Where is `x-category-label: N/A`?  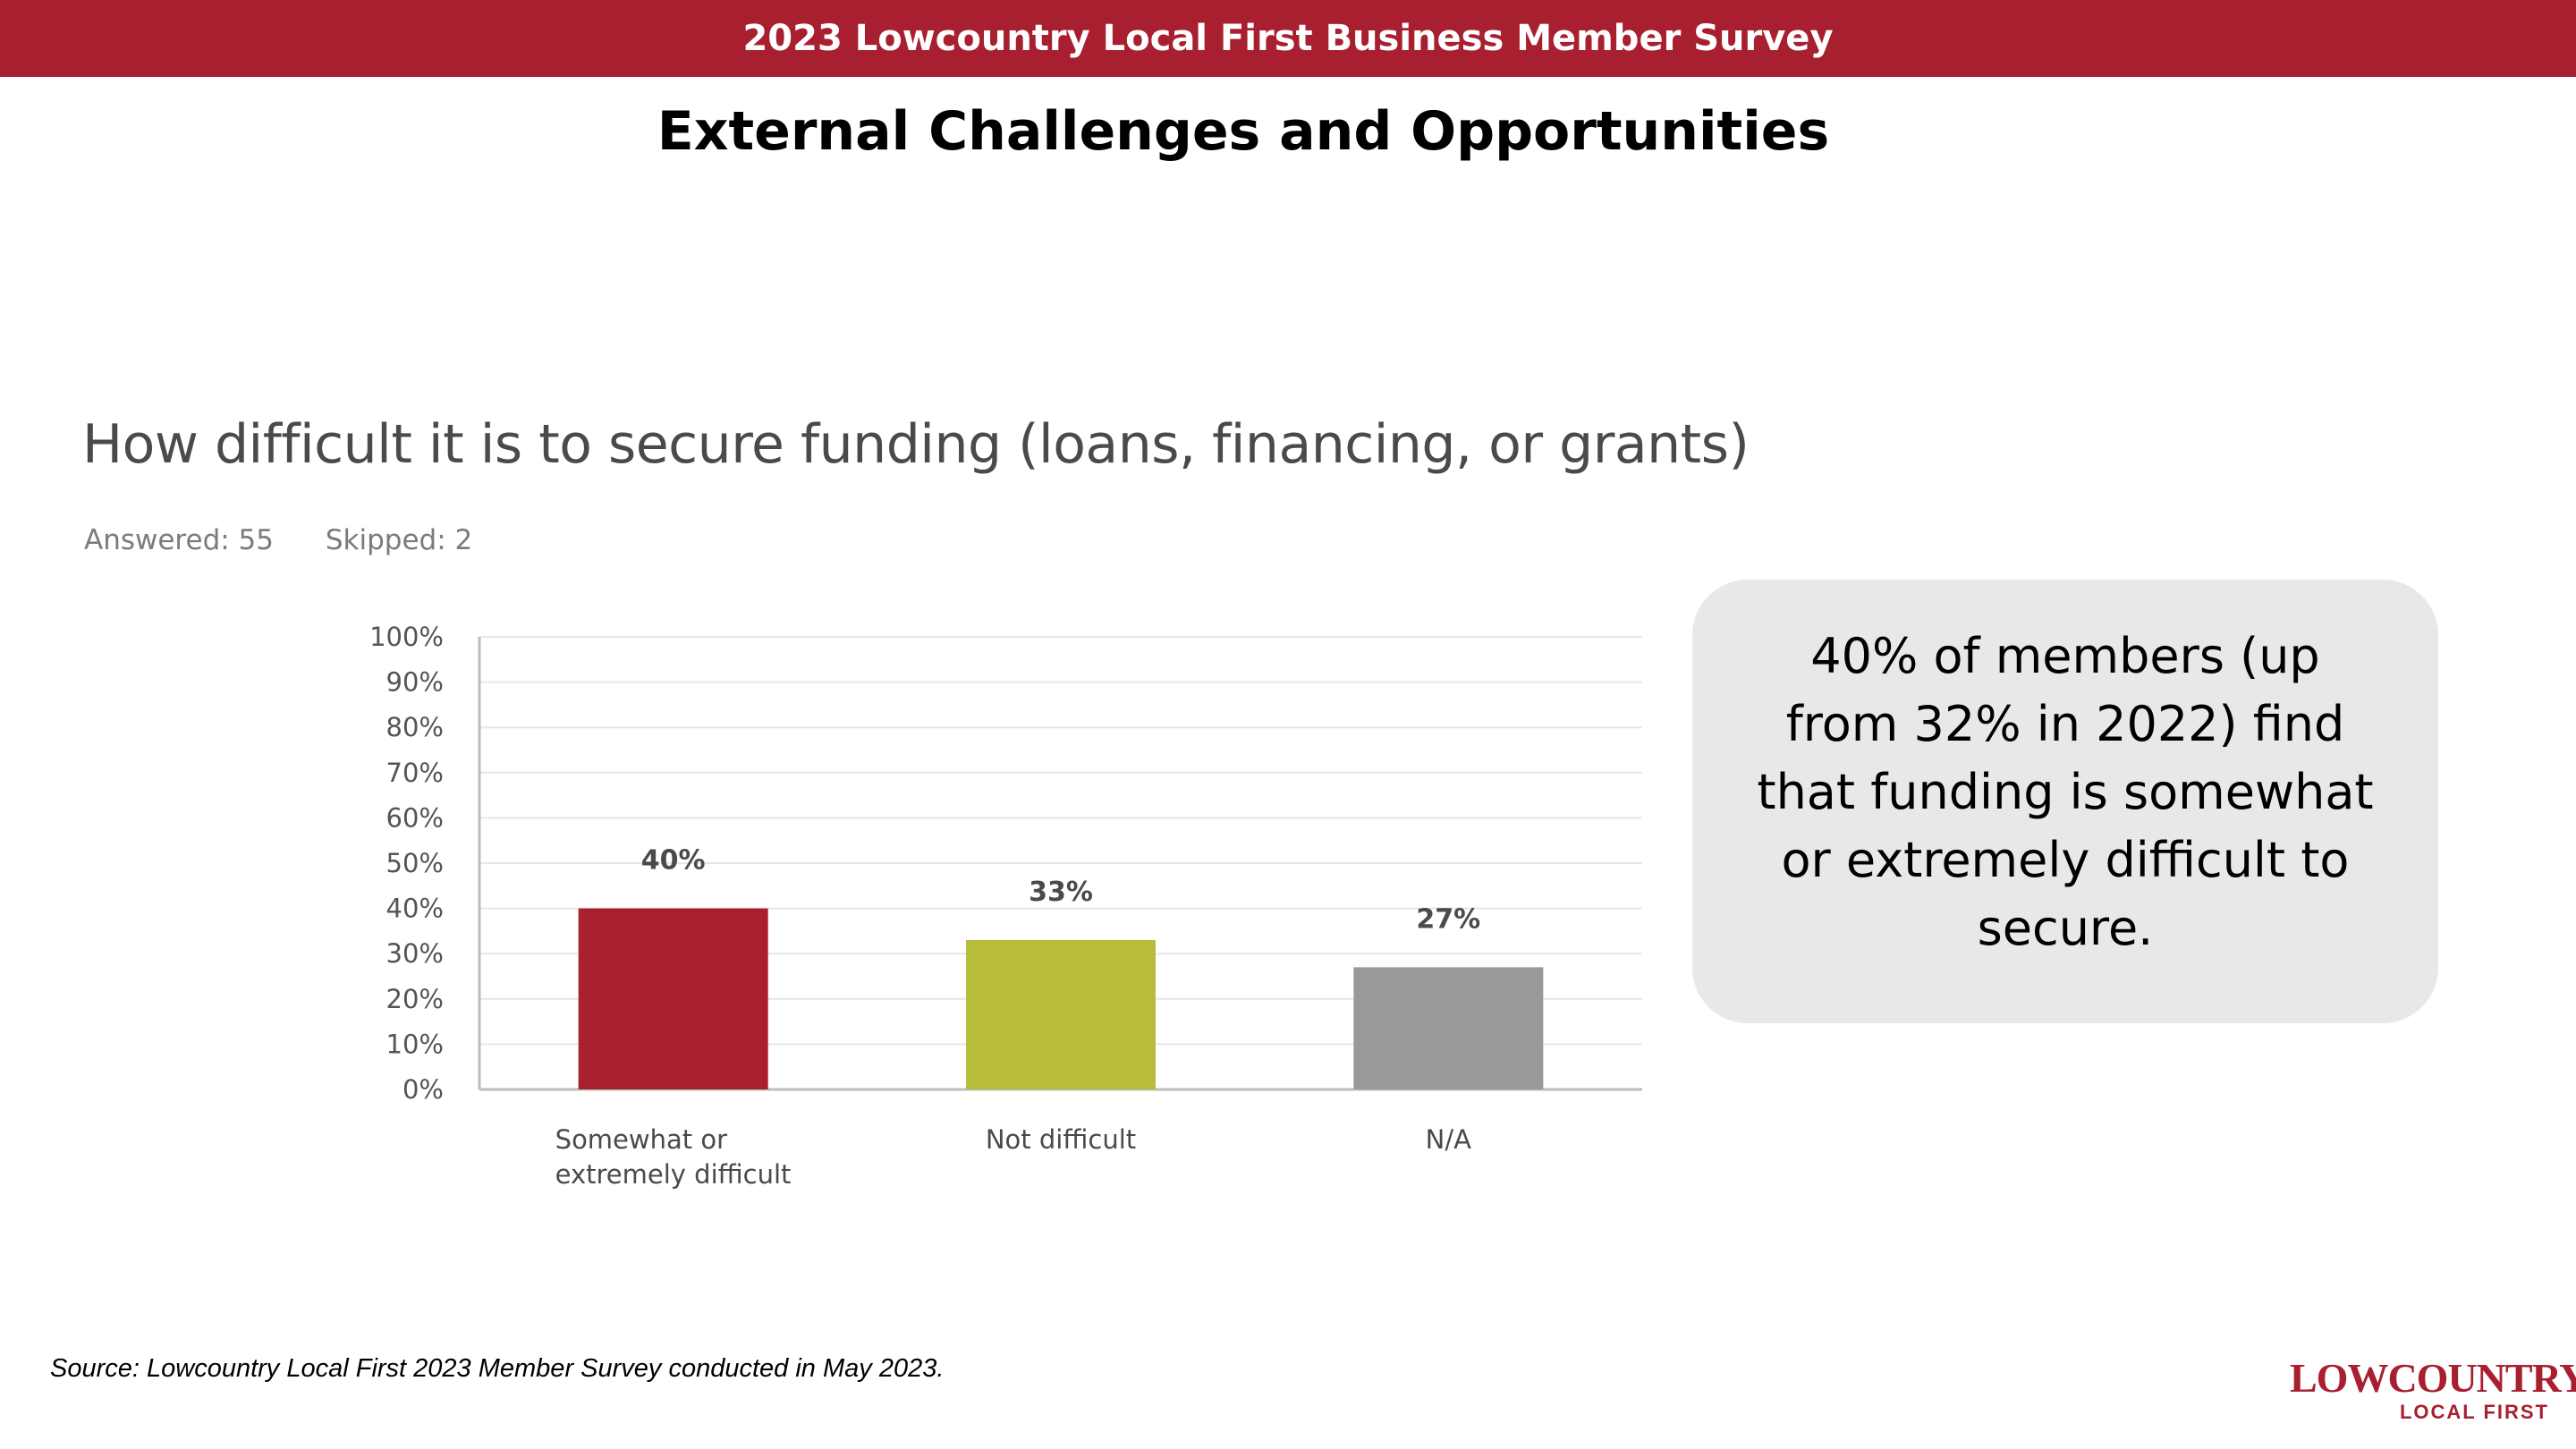 x-category-label: N/A is located at coordinates (1448, 1139).